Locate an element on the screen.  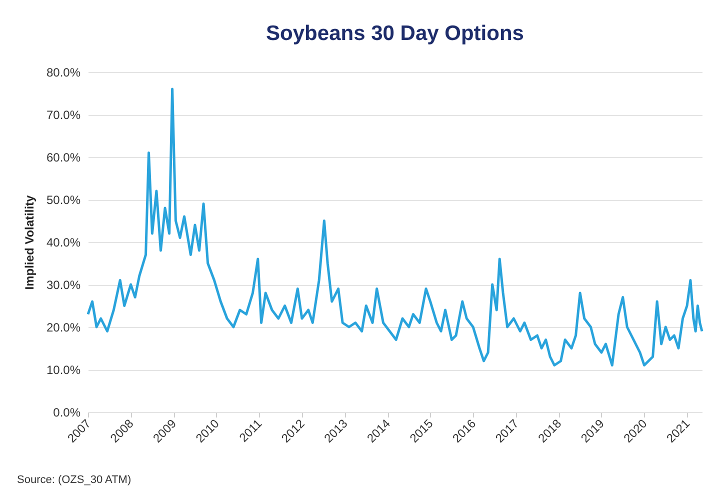
y-tick-label: 10.0% is located at coordinates (63, 370).